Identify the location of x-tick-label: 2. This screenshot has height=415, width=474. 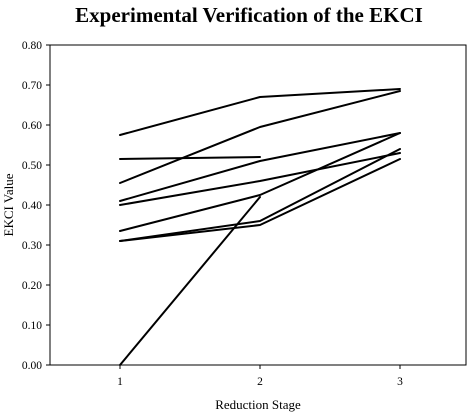
(260, 382).